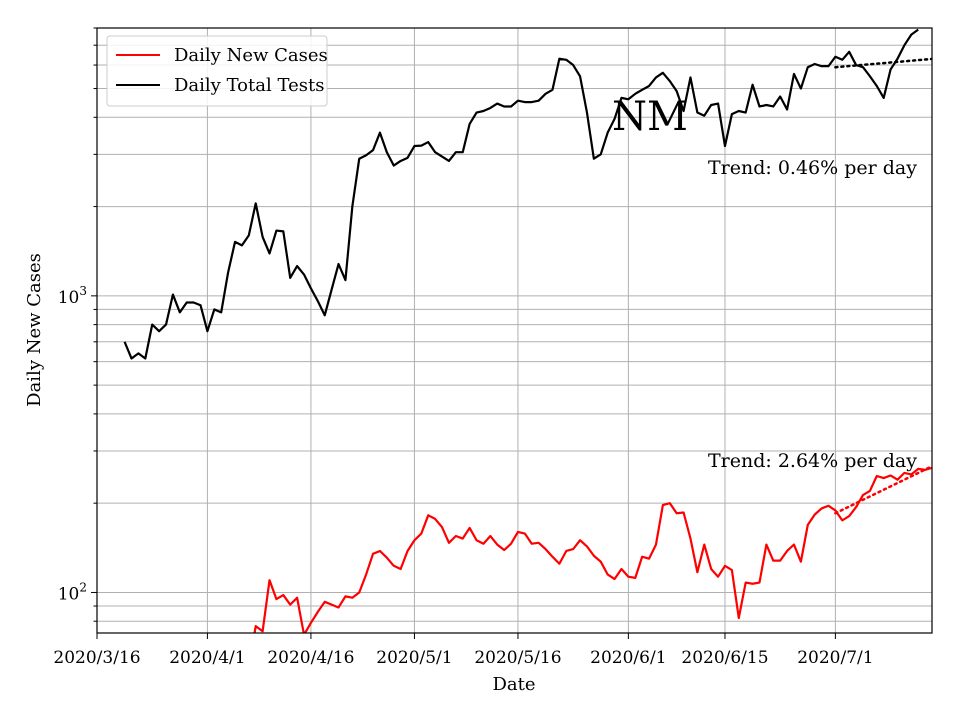 The image size is (960, 720). I want to click on legend-box, so click(217, 71).